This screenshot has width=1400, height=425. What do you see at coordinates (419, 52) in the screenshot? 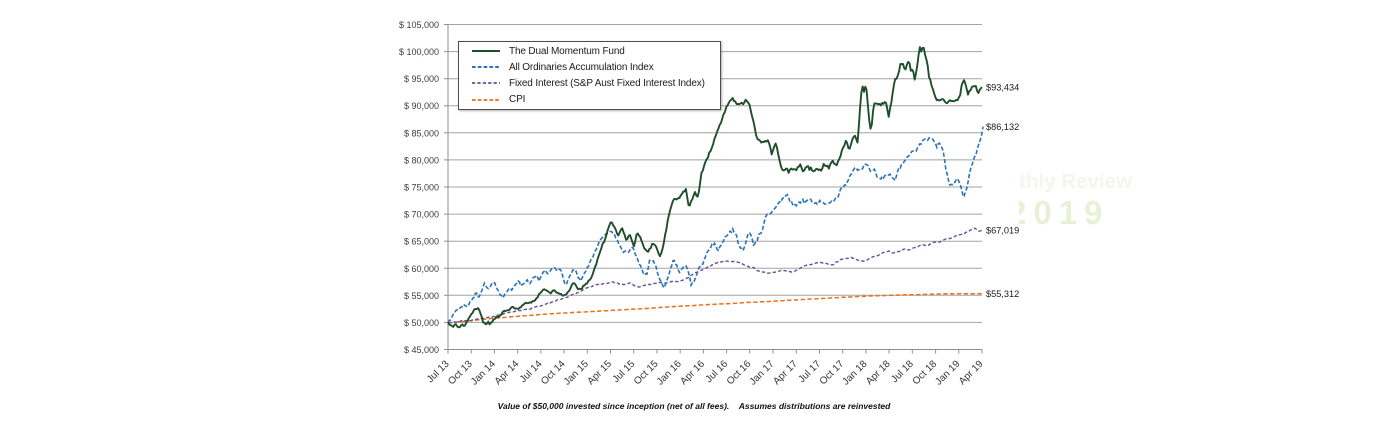
I see `svg-text: $ 100,000` at bounding box center [419, 52].